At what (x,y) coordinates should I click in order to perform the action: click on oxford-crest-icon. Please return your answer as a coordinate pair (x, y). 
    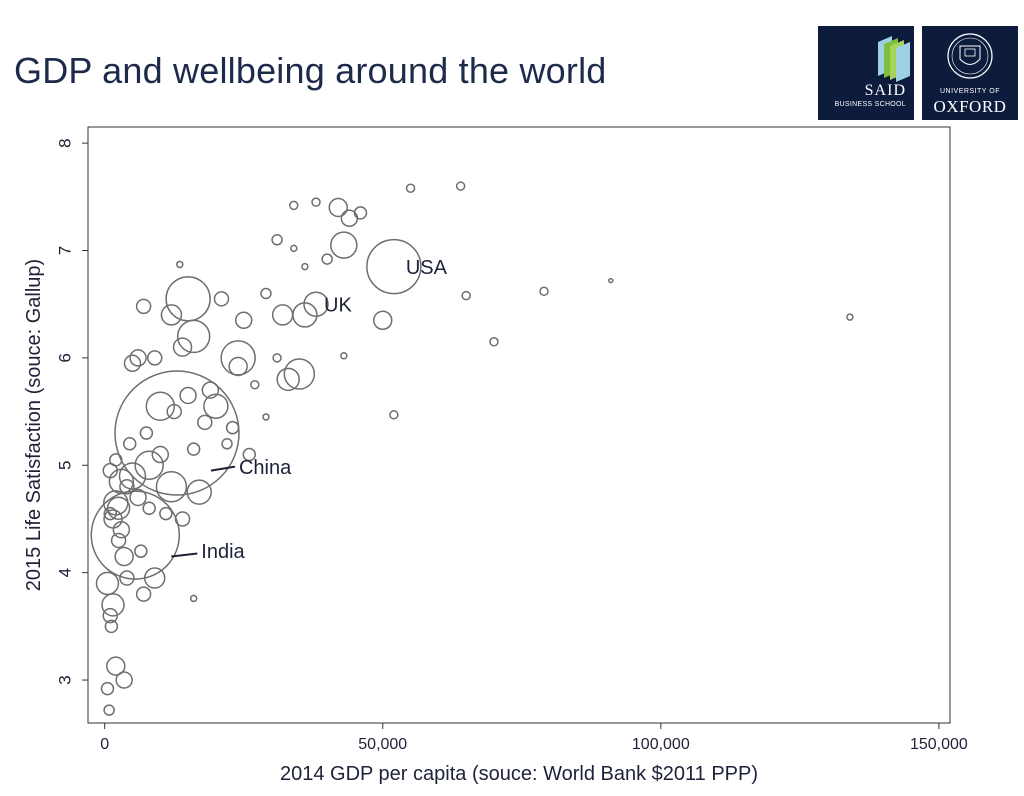
    Looking at the image, I should click on (970, 56).